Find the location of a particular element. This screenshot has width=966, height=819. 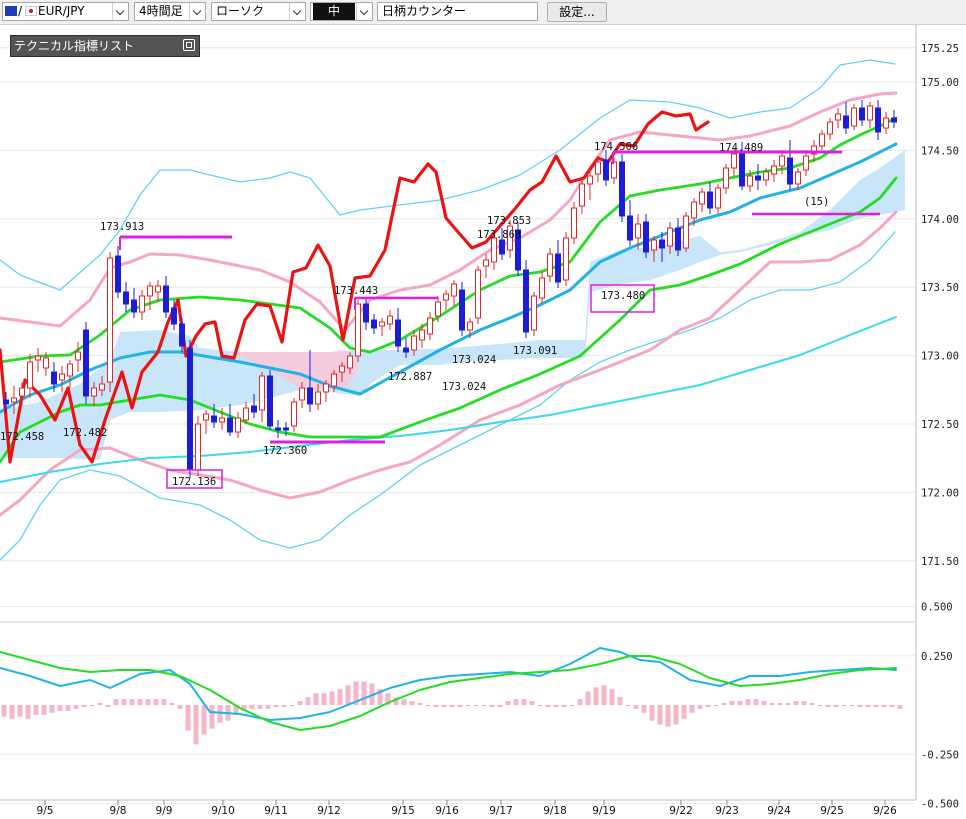

price-tick-label: 175.25 is located at coordinates (940, 49).